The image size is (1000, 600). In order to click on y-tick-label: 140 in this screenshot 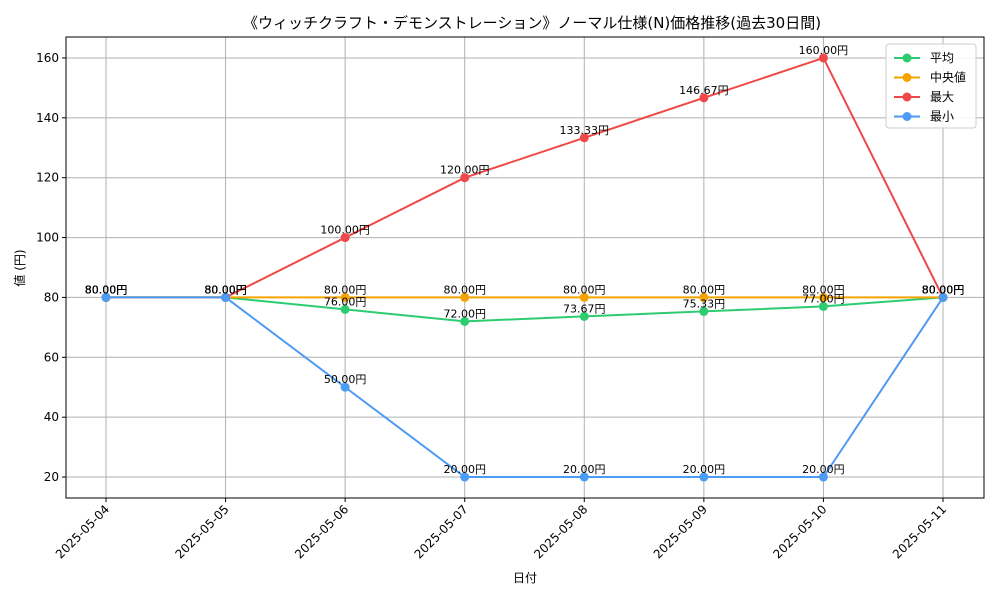, I will do `click(47, 118)`.